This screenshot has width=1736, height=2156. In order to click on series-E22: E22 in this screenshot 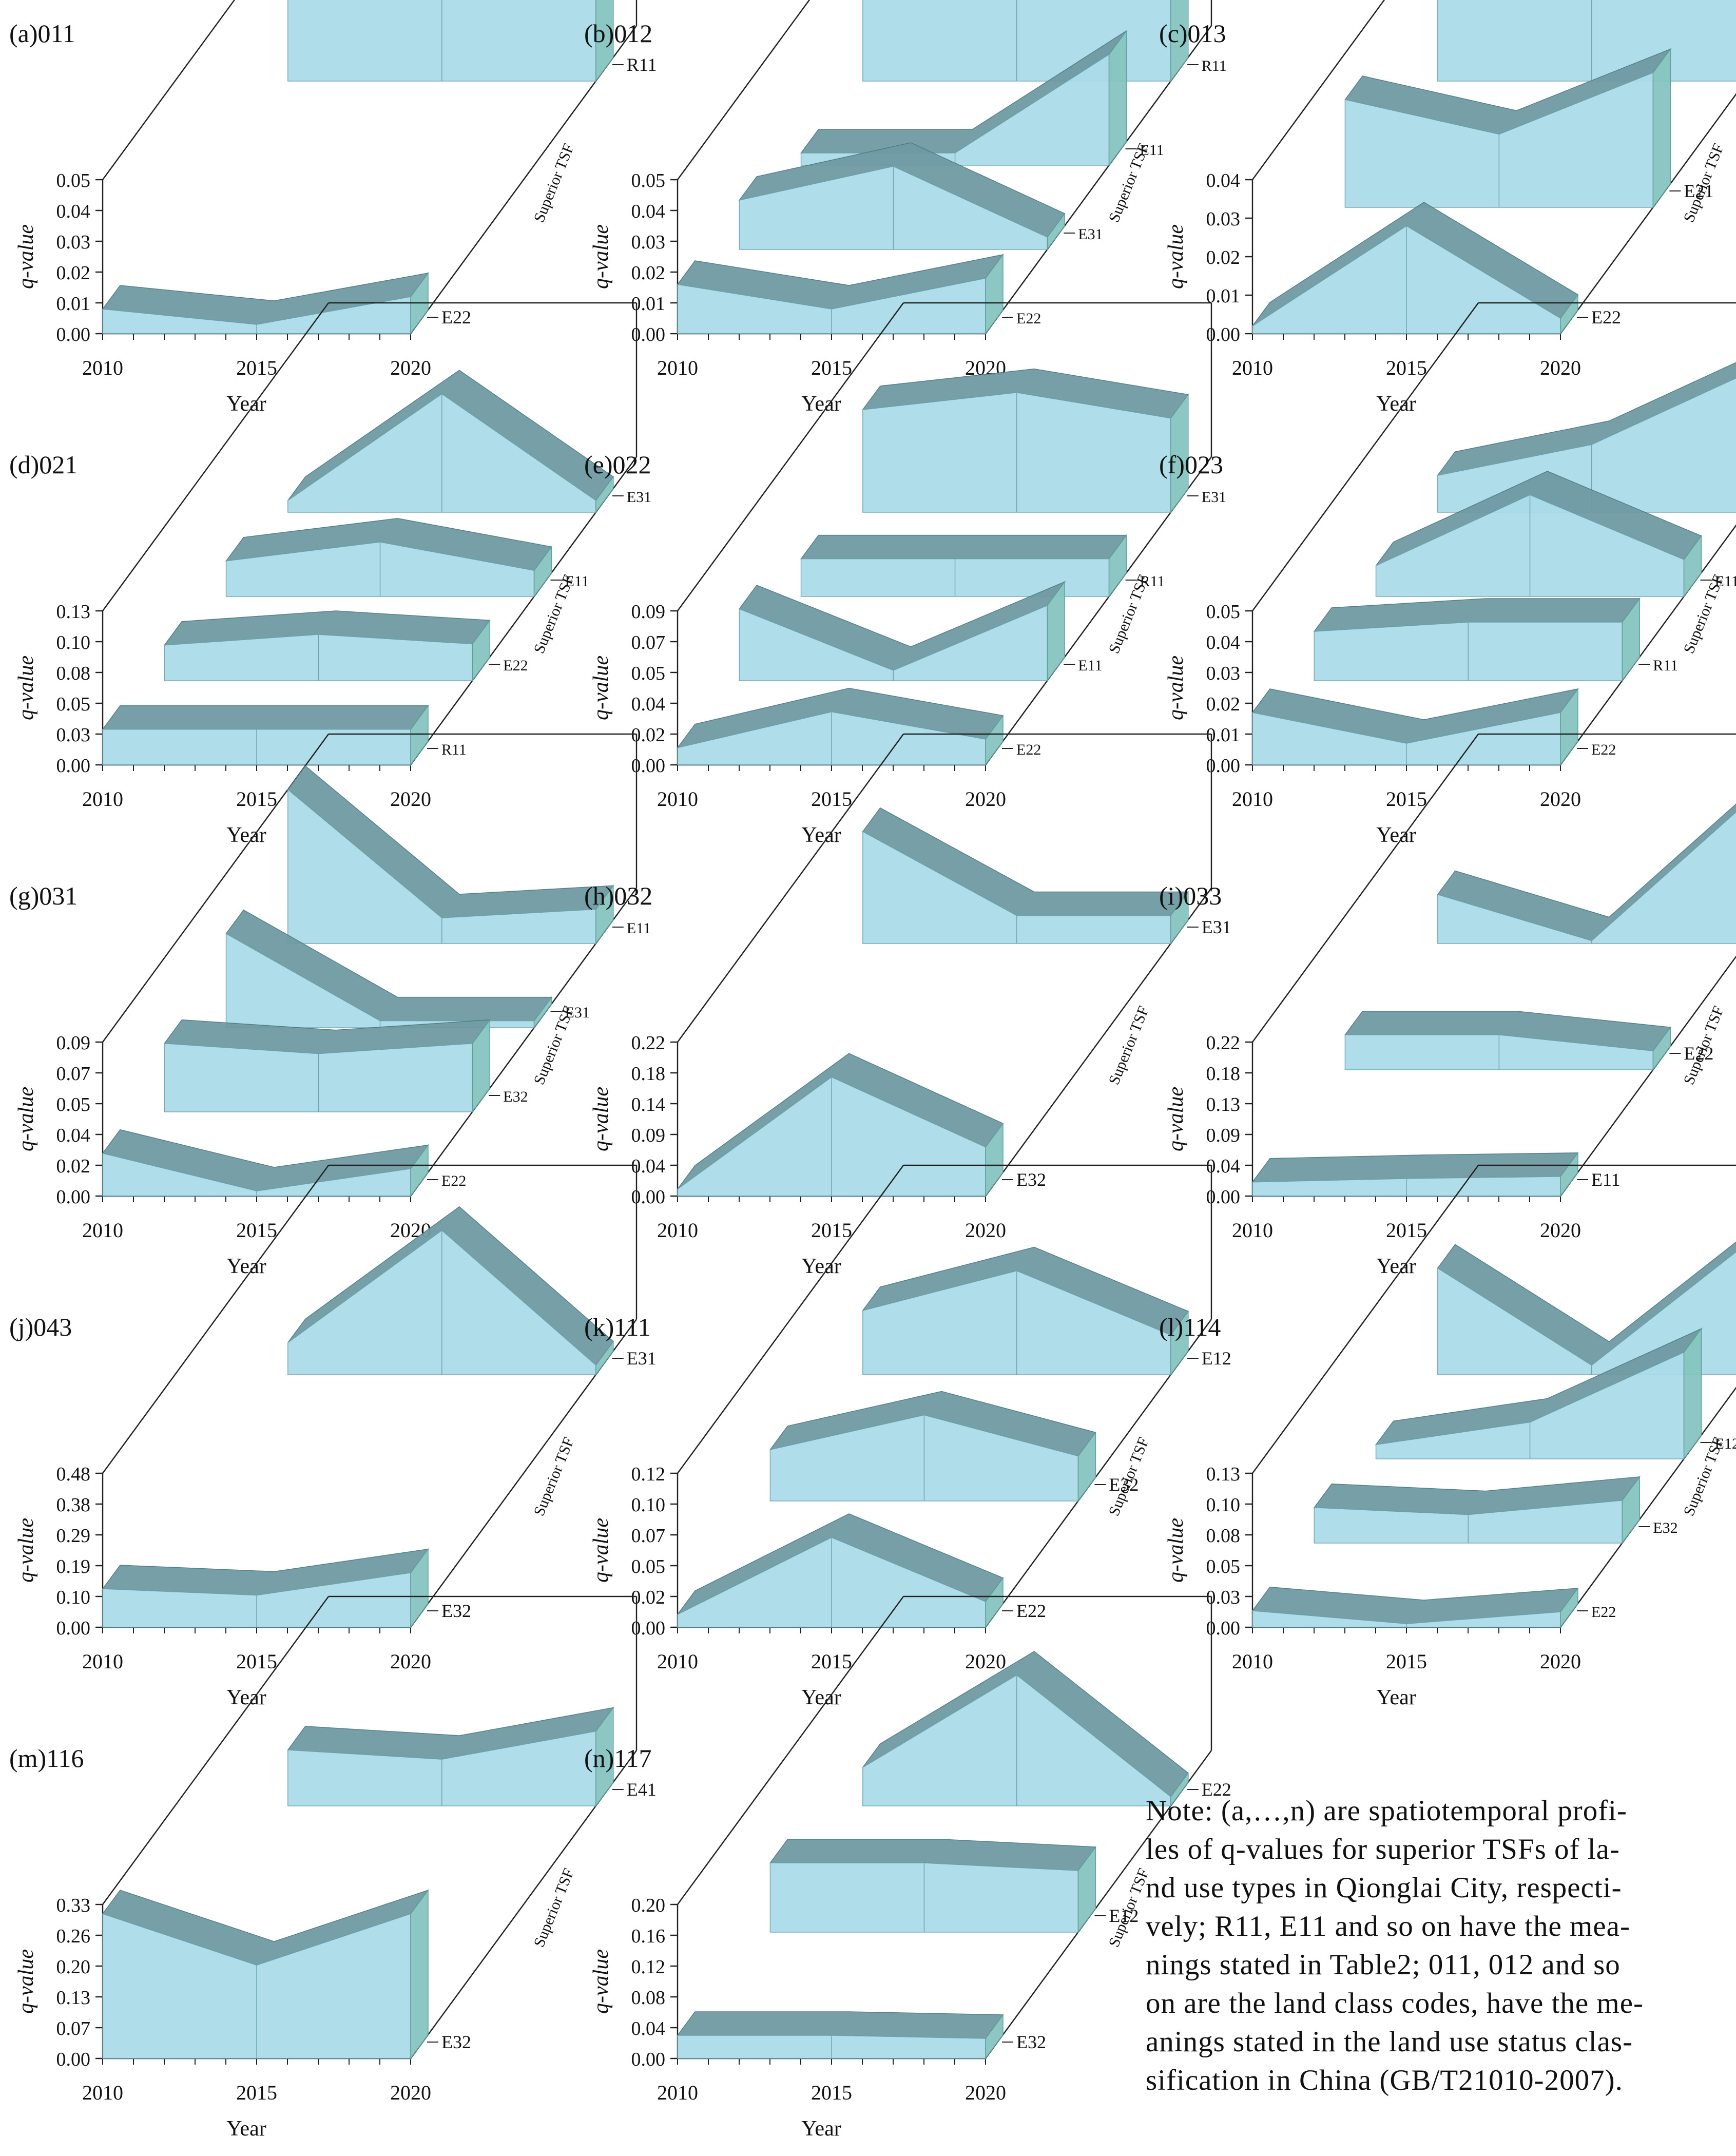, I will do `click(1433, 1607)`.